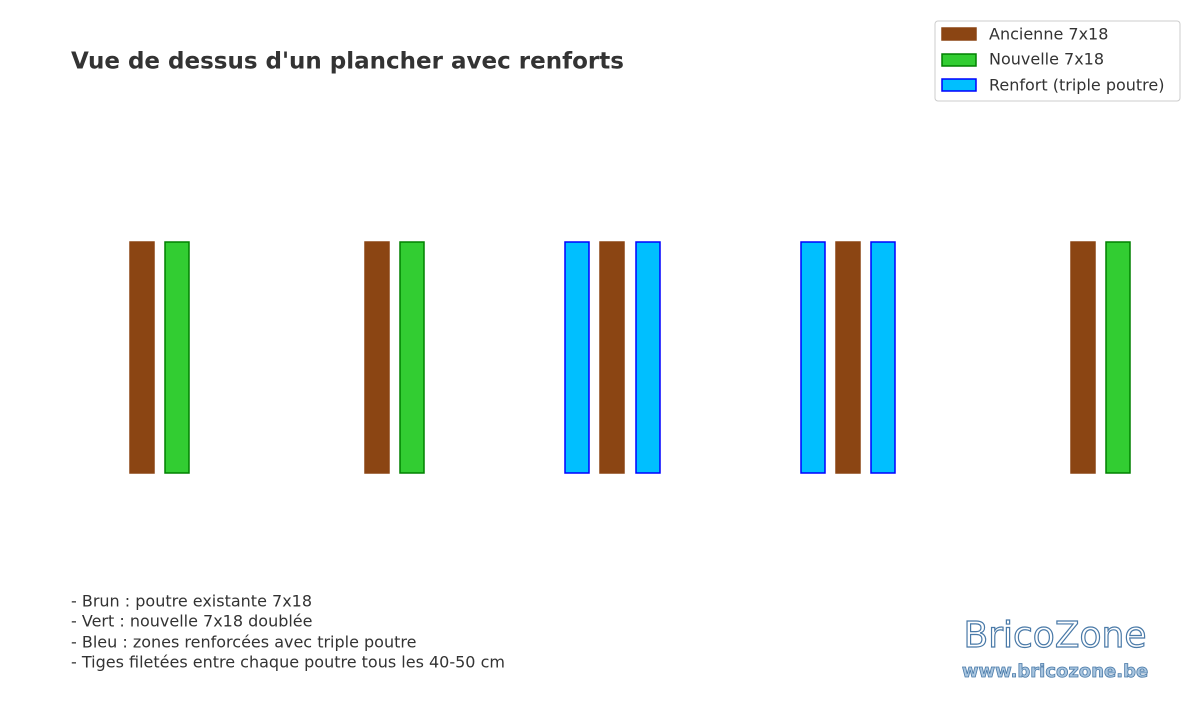 The width and height of the screenshot is (1200, 715). I want to click on legend-label: Renfort (triple poutre), so click(1076, 85).